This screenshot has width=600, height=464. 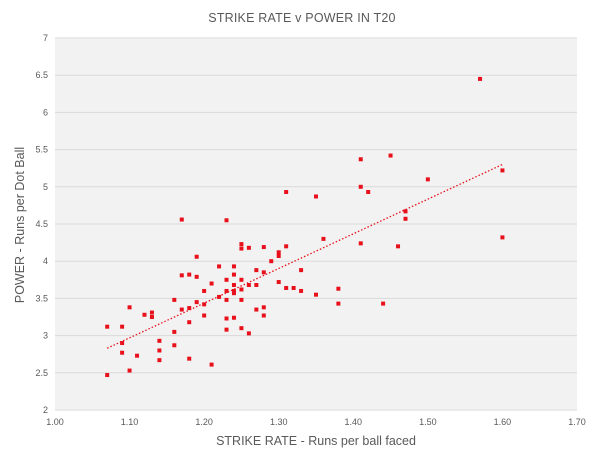 I want to click on y-tick-label: 6, so click(x=45, y=112).